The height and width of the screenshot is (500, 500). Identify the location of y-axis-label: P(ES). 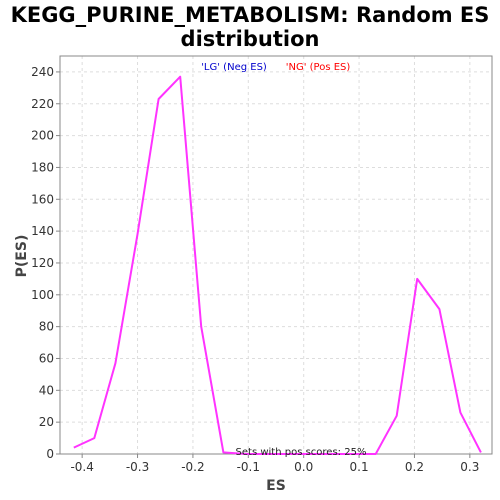
(22, 256).